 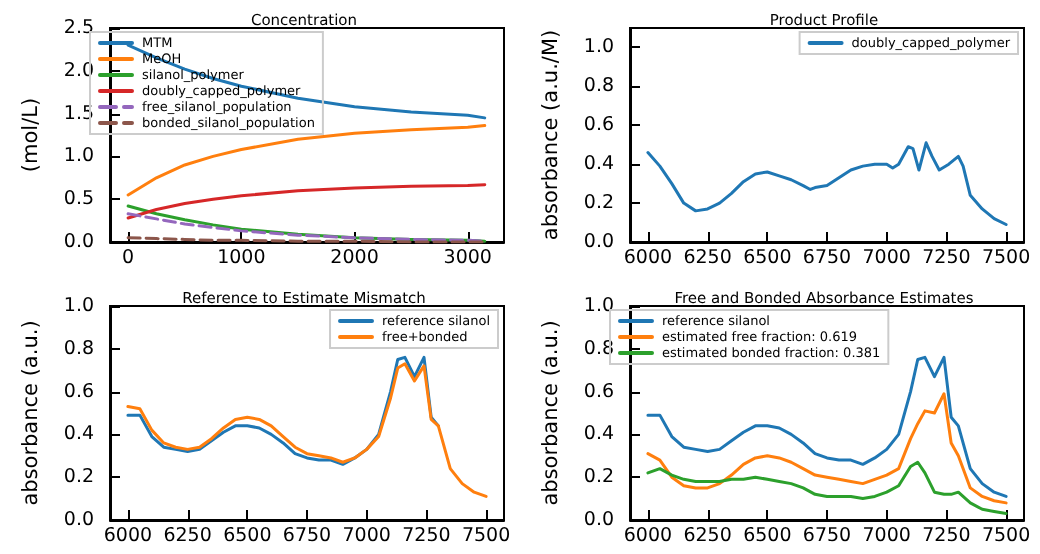 What do you see at coordinates (79, 28) in the screenshot?
I see `y-tick-label: 2.5` at bounding box center [79, 28].